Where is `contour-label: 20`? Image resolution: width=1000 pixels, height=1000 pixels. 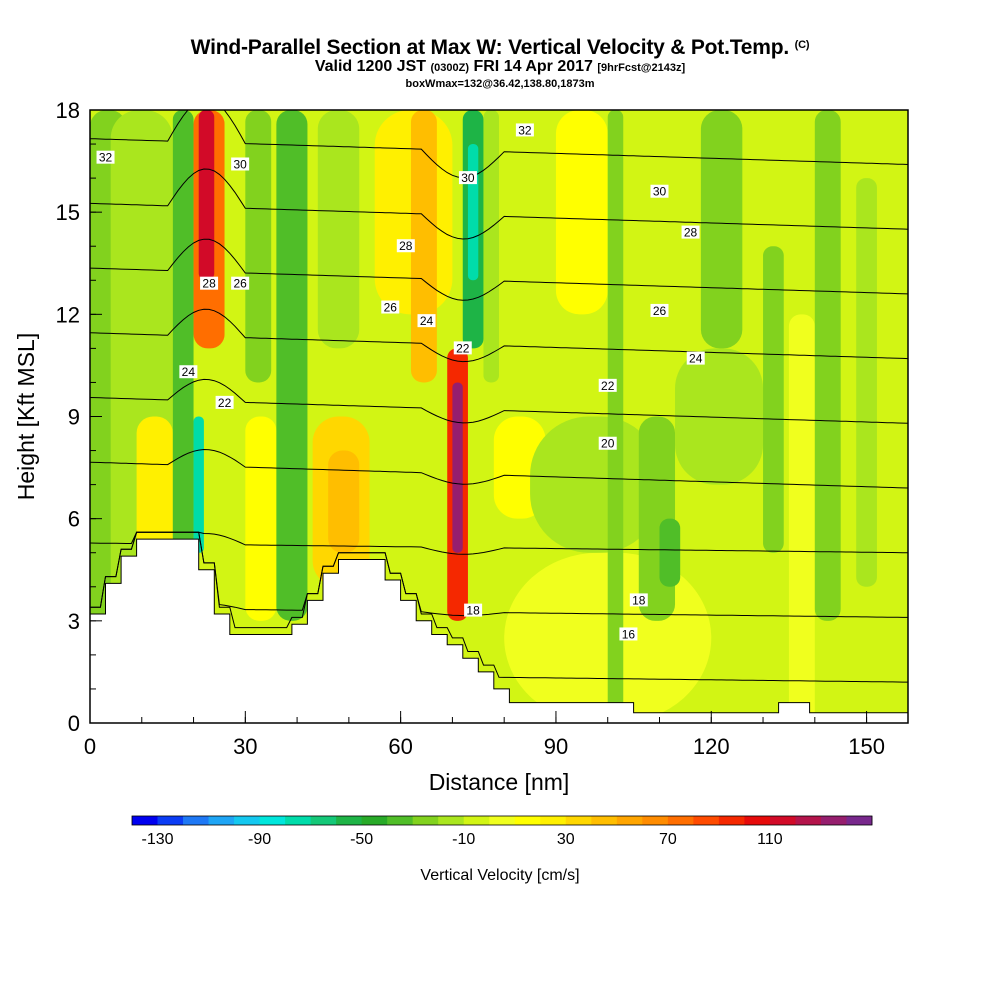
contour-label: 20 is located at coordinates (607, 443).